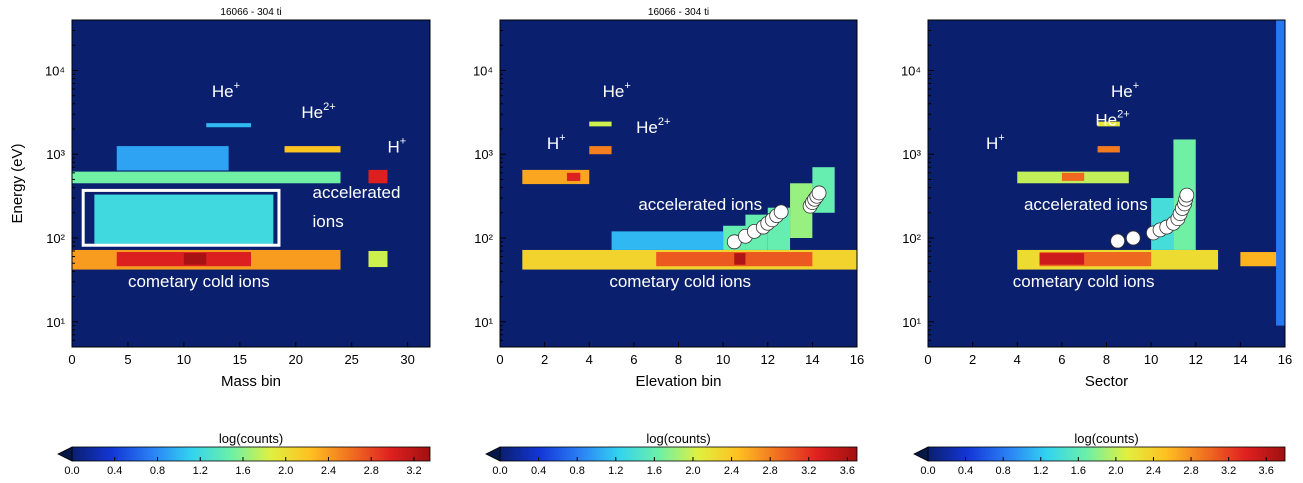 This screenshot has height=483, width=1303. Describe the element at coordinates (251, 381) in the screenshot. I see `x-axis-label: Mass bin` at that location.